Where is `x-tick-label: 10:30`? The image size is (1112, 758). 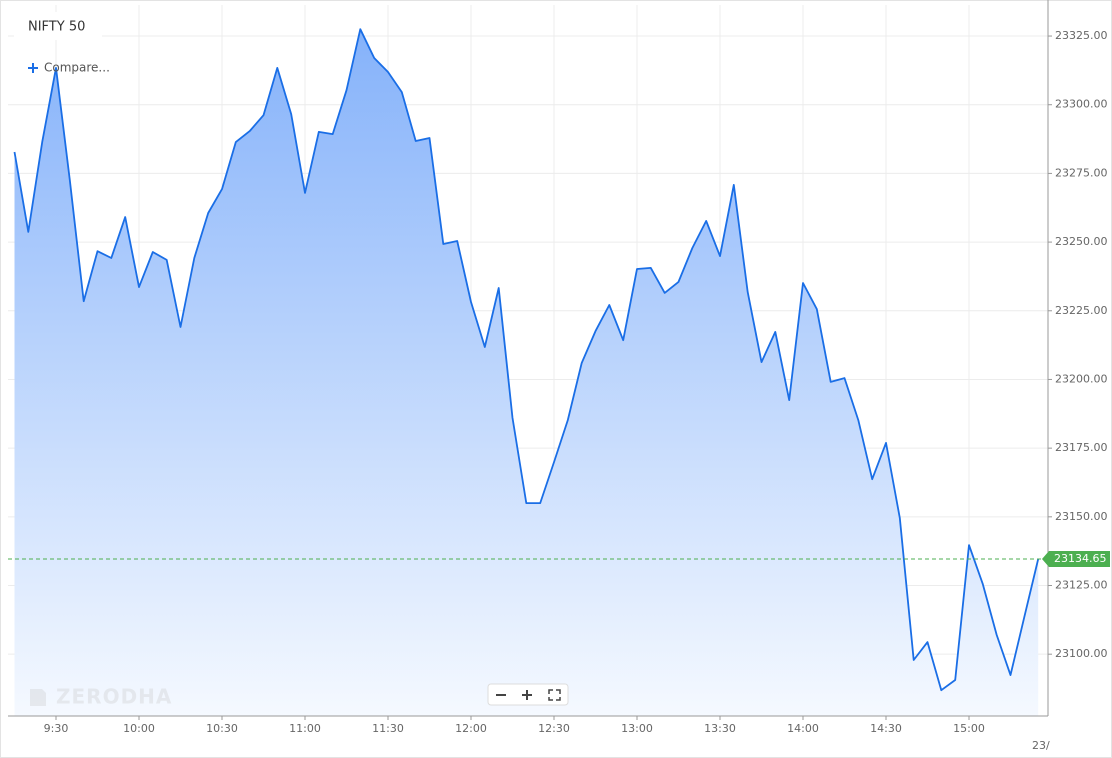 x-tick-label: 10:30 is located at coordinates (222, 728).